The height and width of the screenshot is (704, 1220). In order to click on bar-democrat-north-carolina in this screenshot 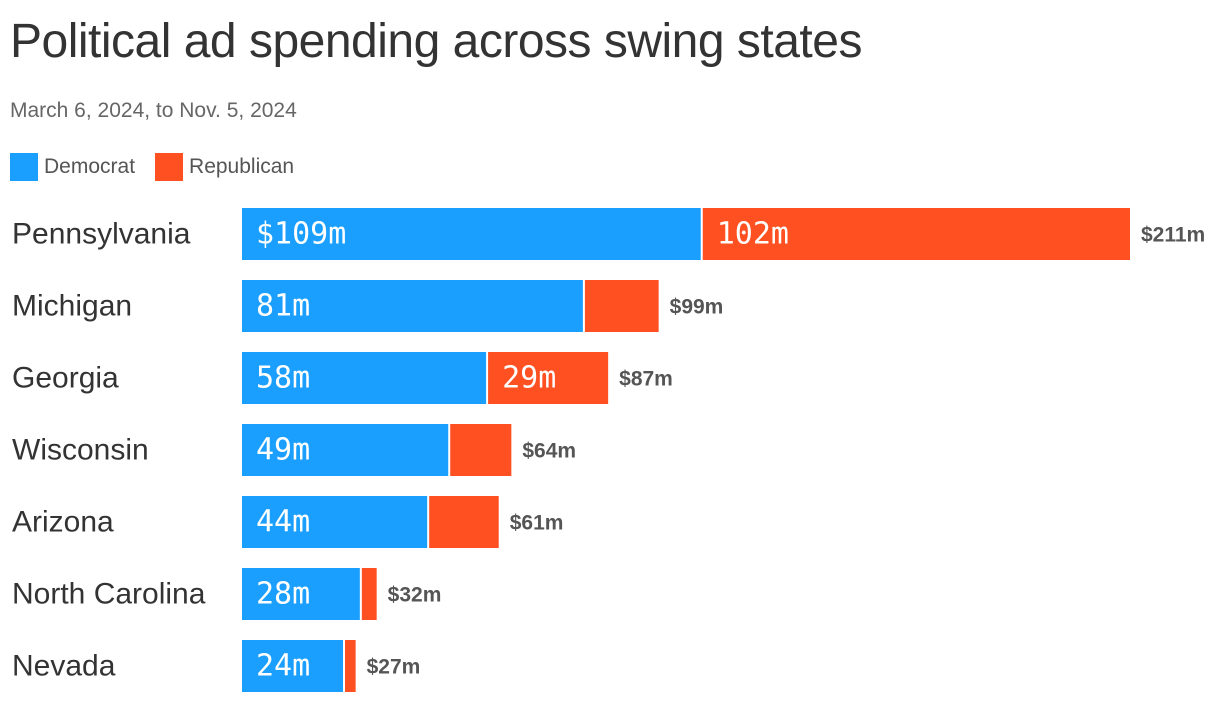, I will do `click(301, 594)`.